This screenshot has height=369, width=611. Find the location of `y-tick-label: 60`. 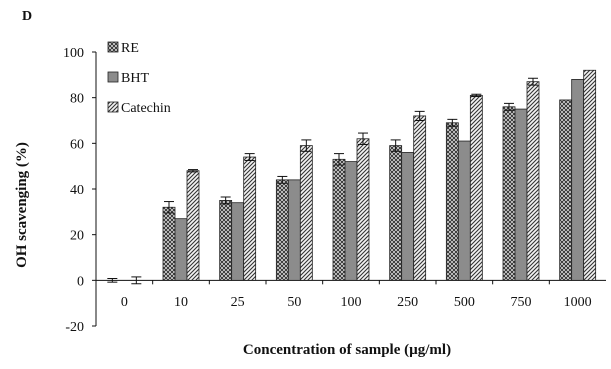

y-tick-label: 60 is located at coordinates (77, 144).